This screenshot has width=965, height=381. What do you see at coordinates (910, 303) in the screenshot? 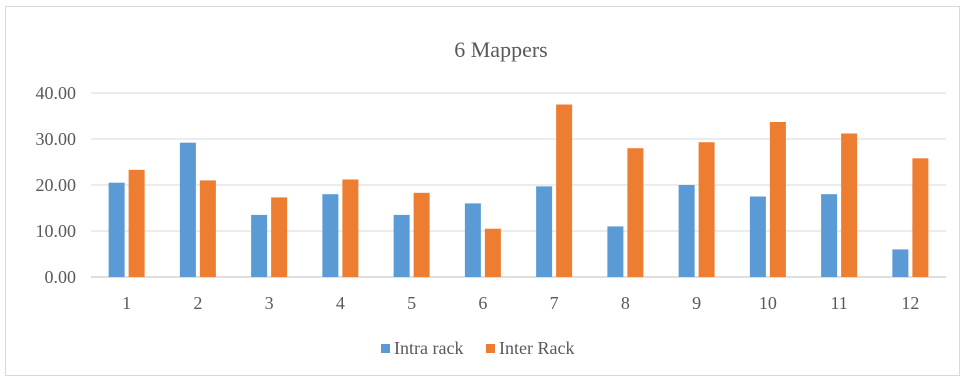
I see `x-tick-label: 12` at bounding box center [910, 303].